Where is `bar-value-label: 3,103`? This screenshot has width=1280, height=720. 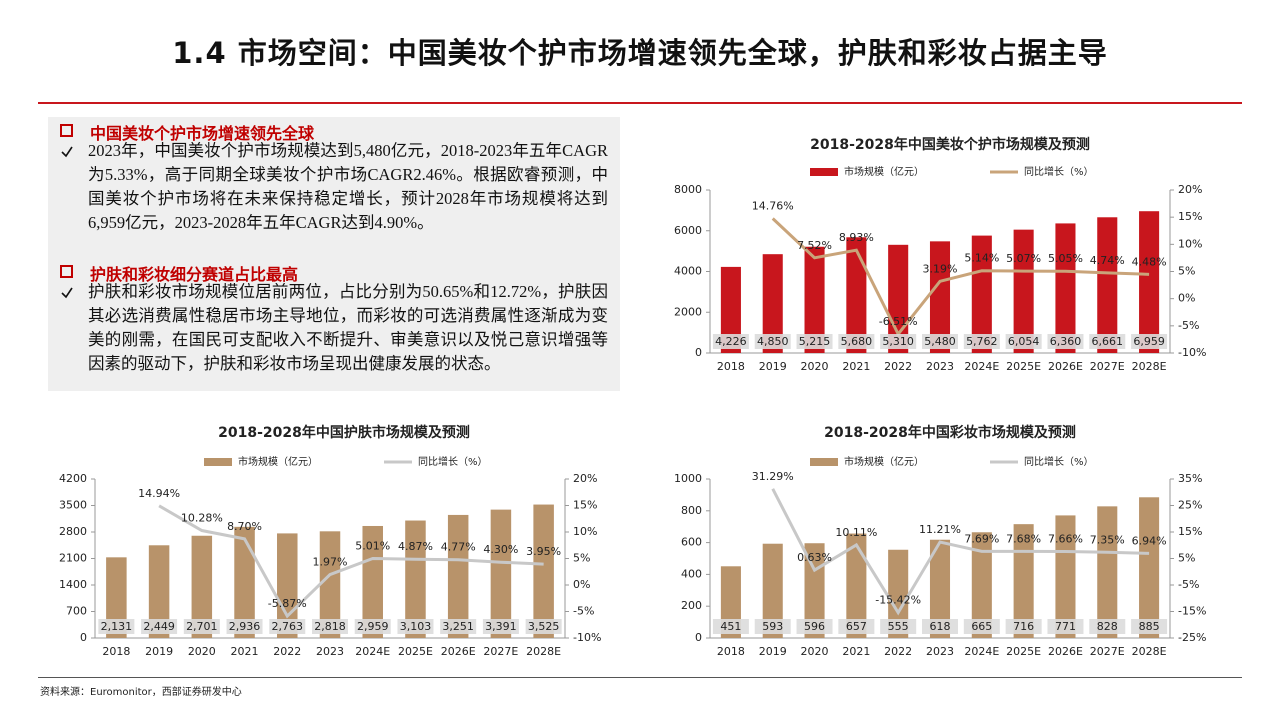
bar-value-label: 3,103 is located at coordinates (416, 626).